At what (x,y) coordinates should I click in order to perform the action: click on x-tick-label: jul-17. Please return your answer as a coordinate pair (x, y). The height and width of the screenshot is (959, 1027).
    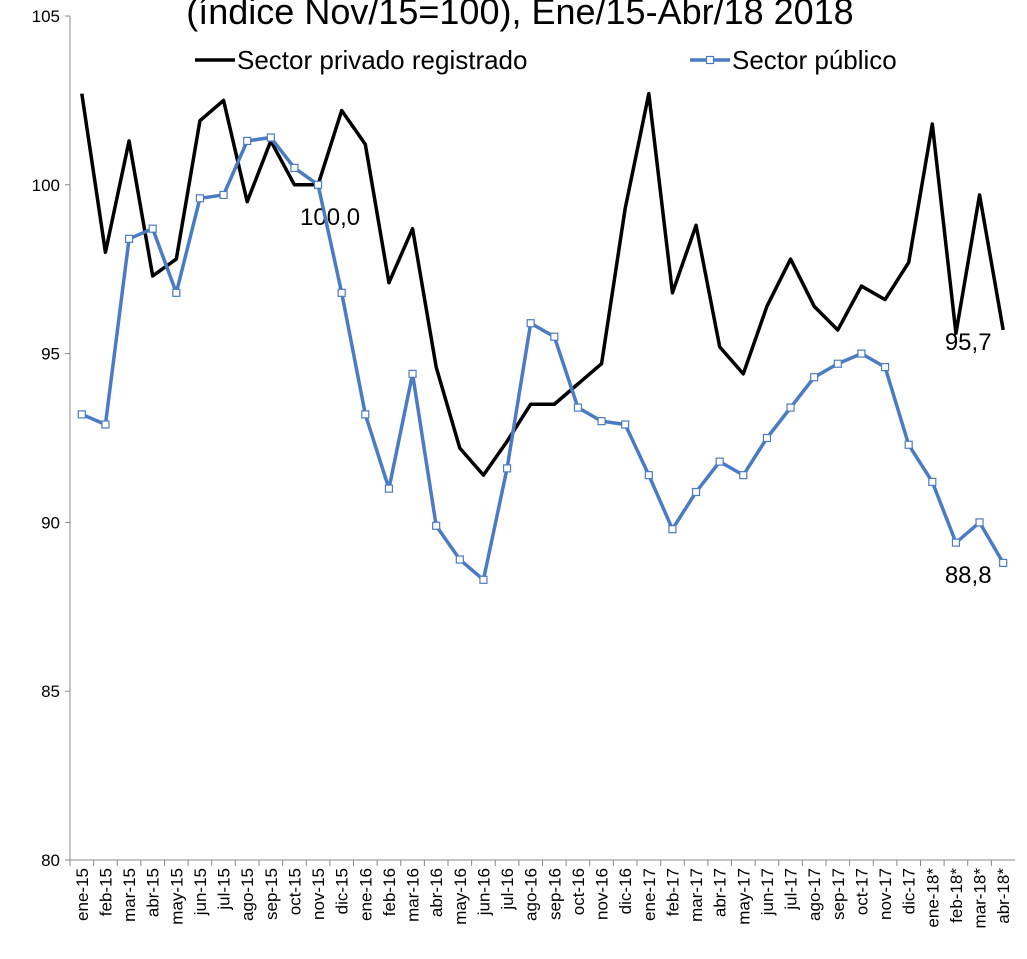
    Looking at the image, I should click on (791, 889).